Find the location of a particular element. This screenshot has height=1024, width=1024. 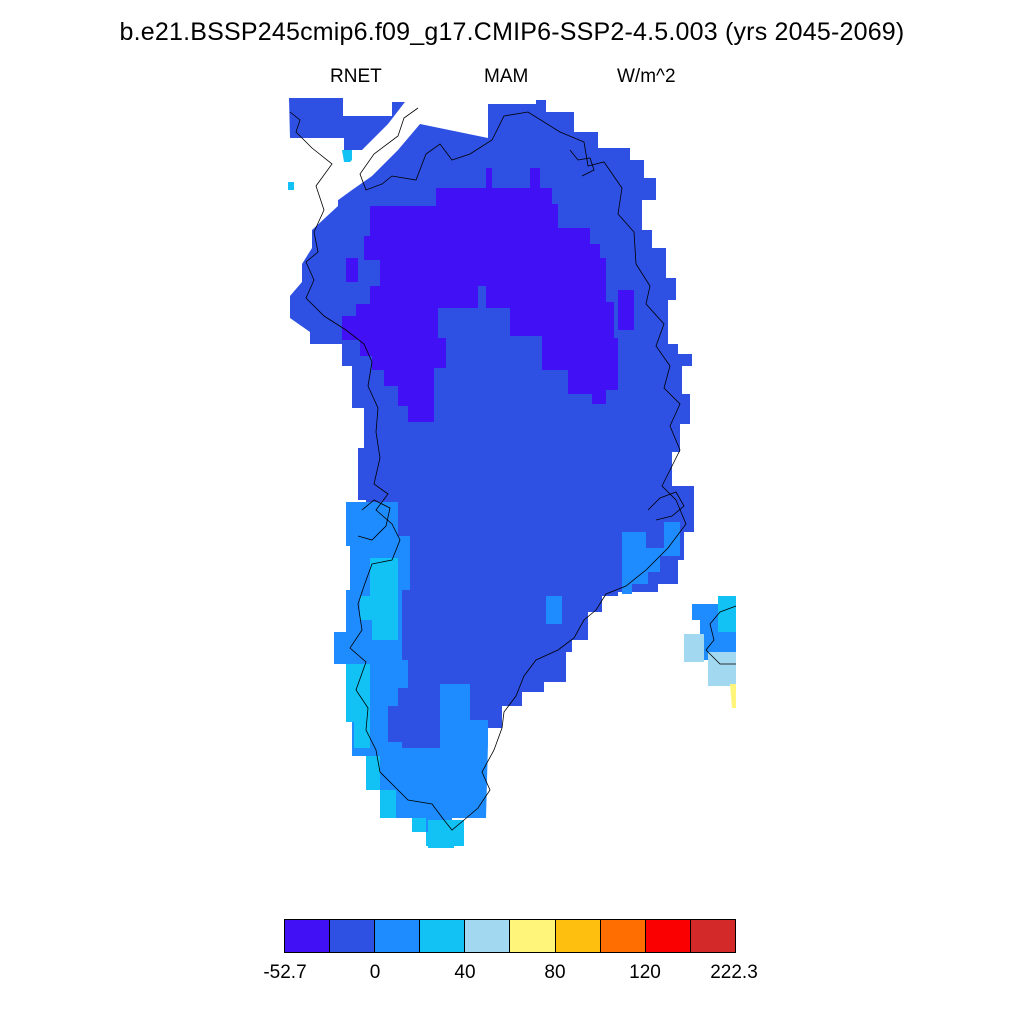

colorbar-tick-label: 222.3 is located at coordinates (734, 972).